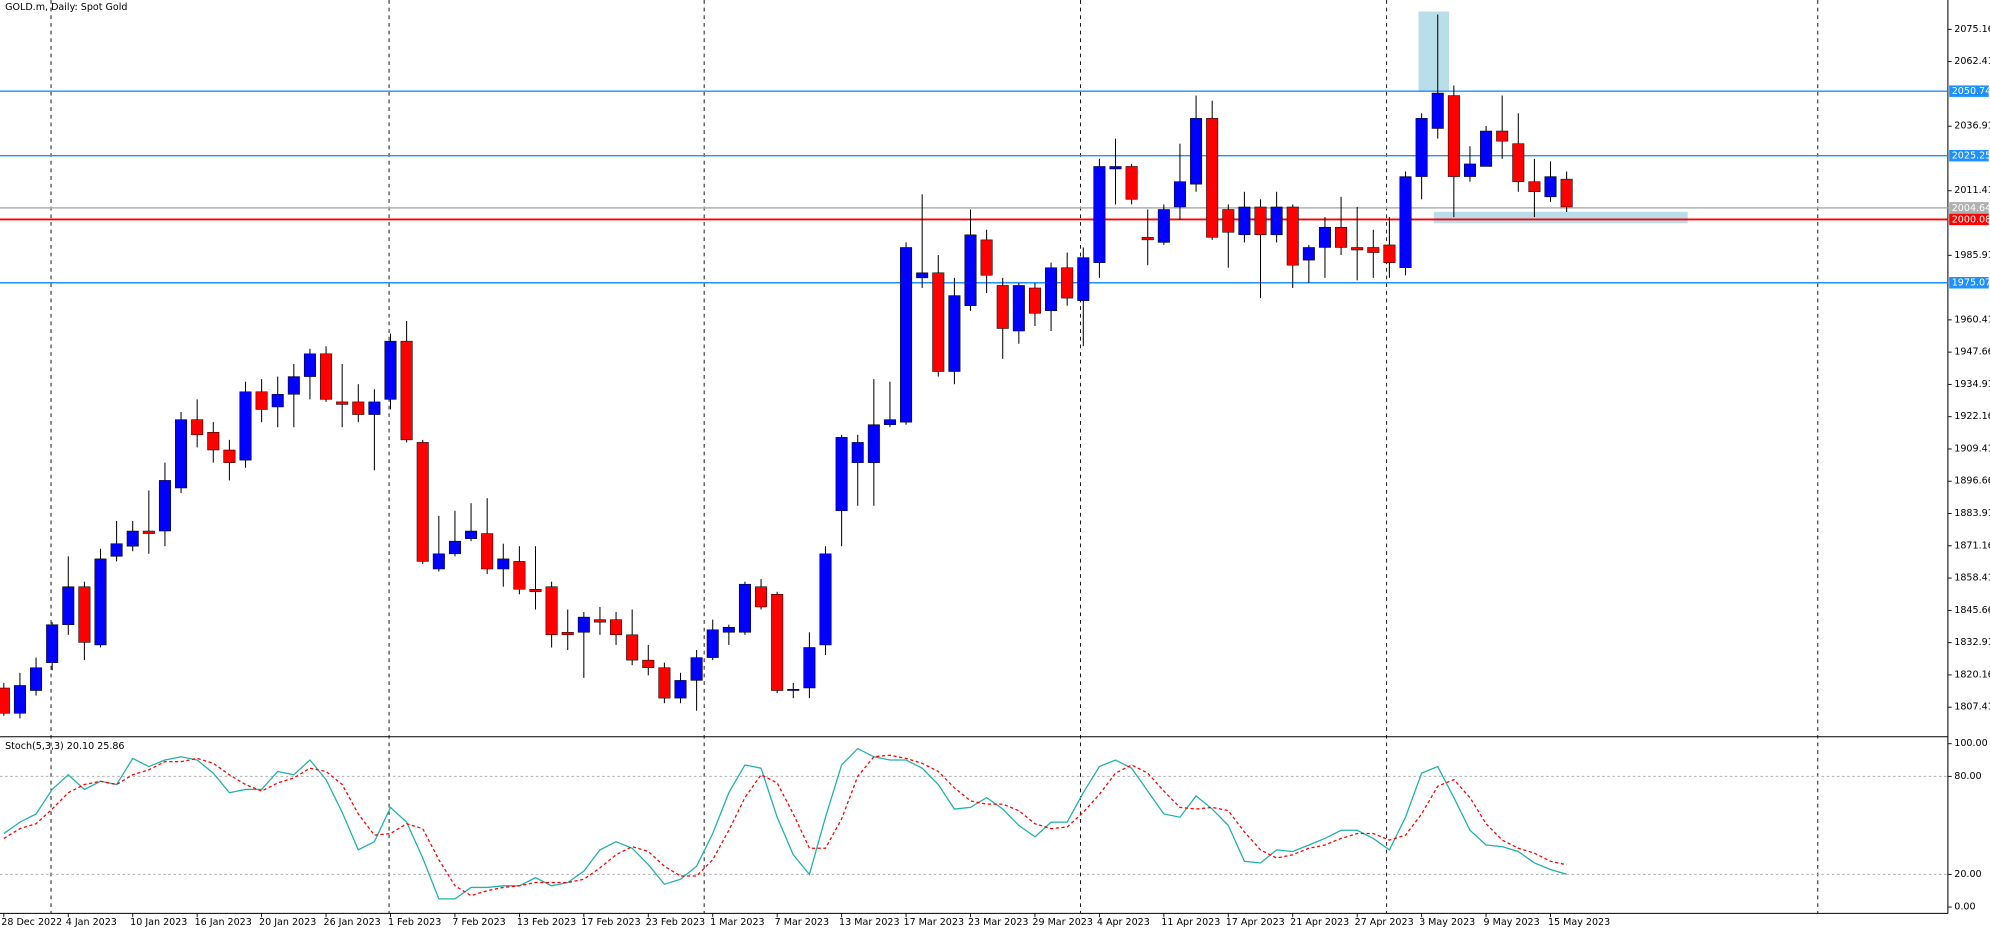 The height and width of the screenshot is (930, 1990). I want to click on level-label: 2050.74, so click(1971, 91).